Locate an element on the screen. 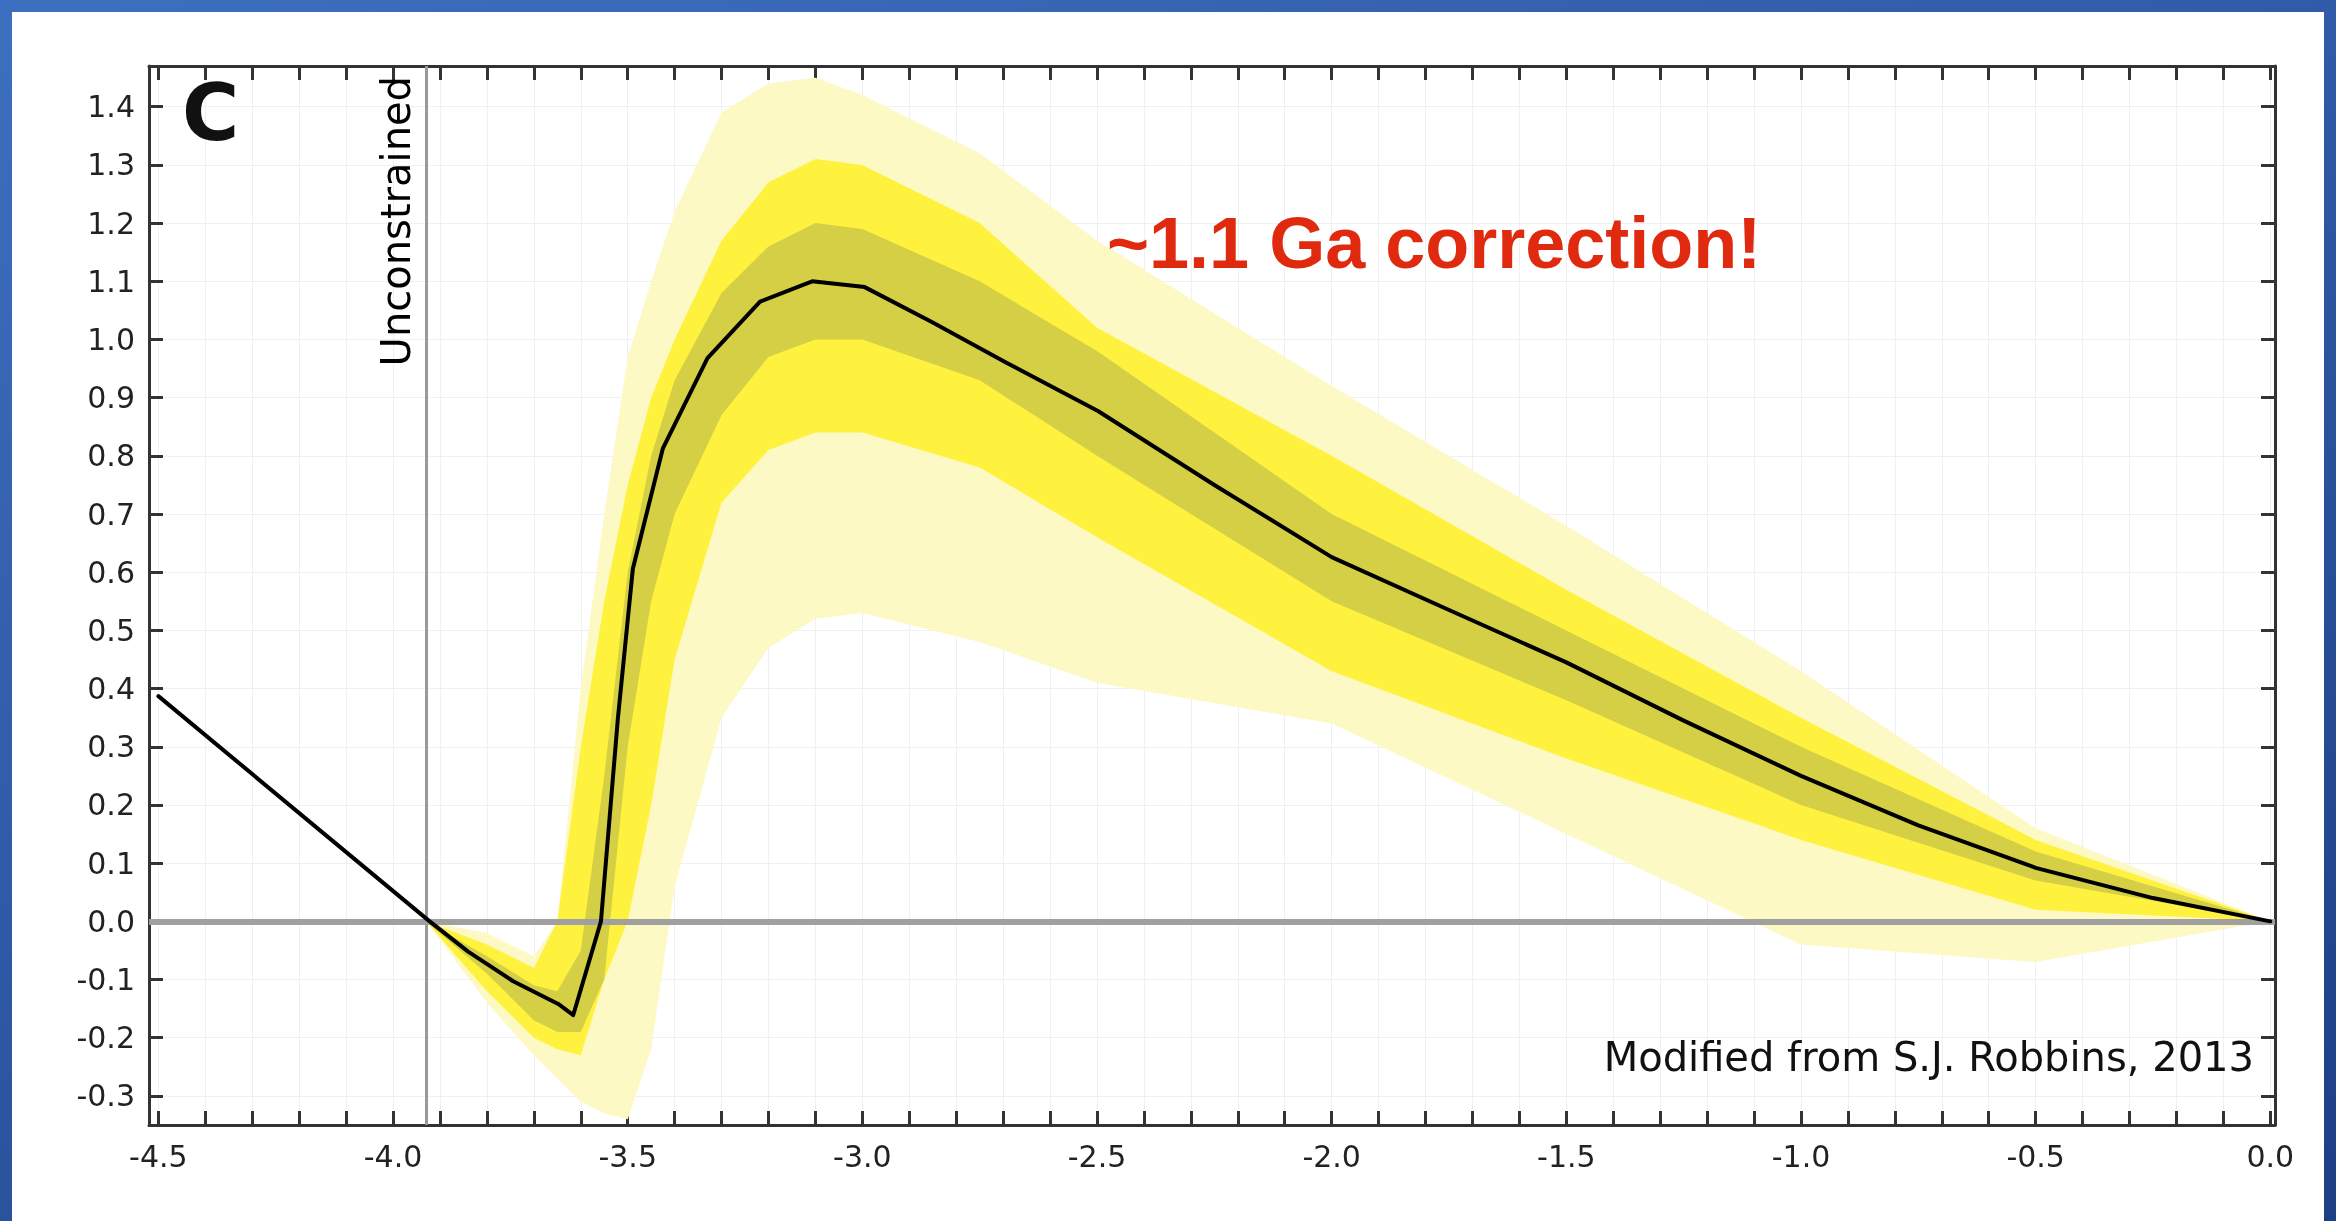  y-tick-label: 0.9 is located at coordinates (111, 398).